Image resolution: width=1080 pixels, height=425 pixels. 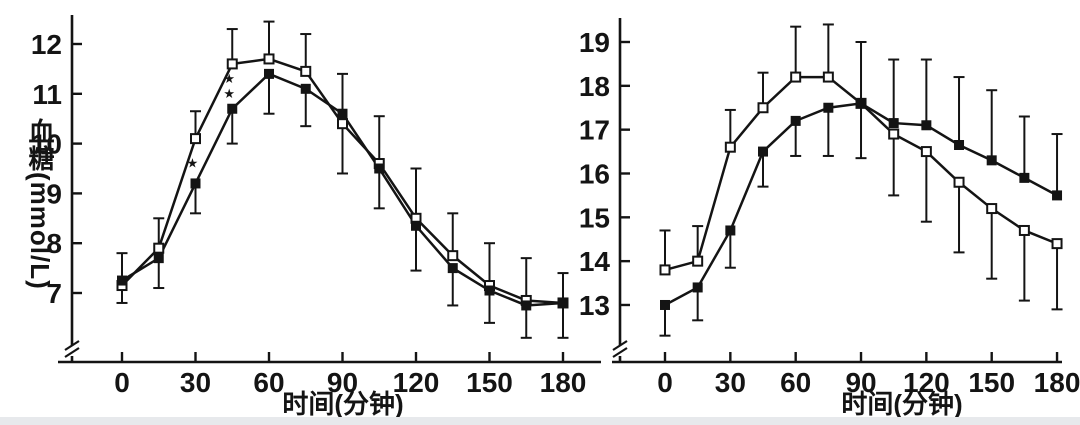 I want to click on left-glucose-chart-significance-star-t30: ★, so click(x=193, y=164).